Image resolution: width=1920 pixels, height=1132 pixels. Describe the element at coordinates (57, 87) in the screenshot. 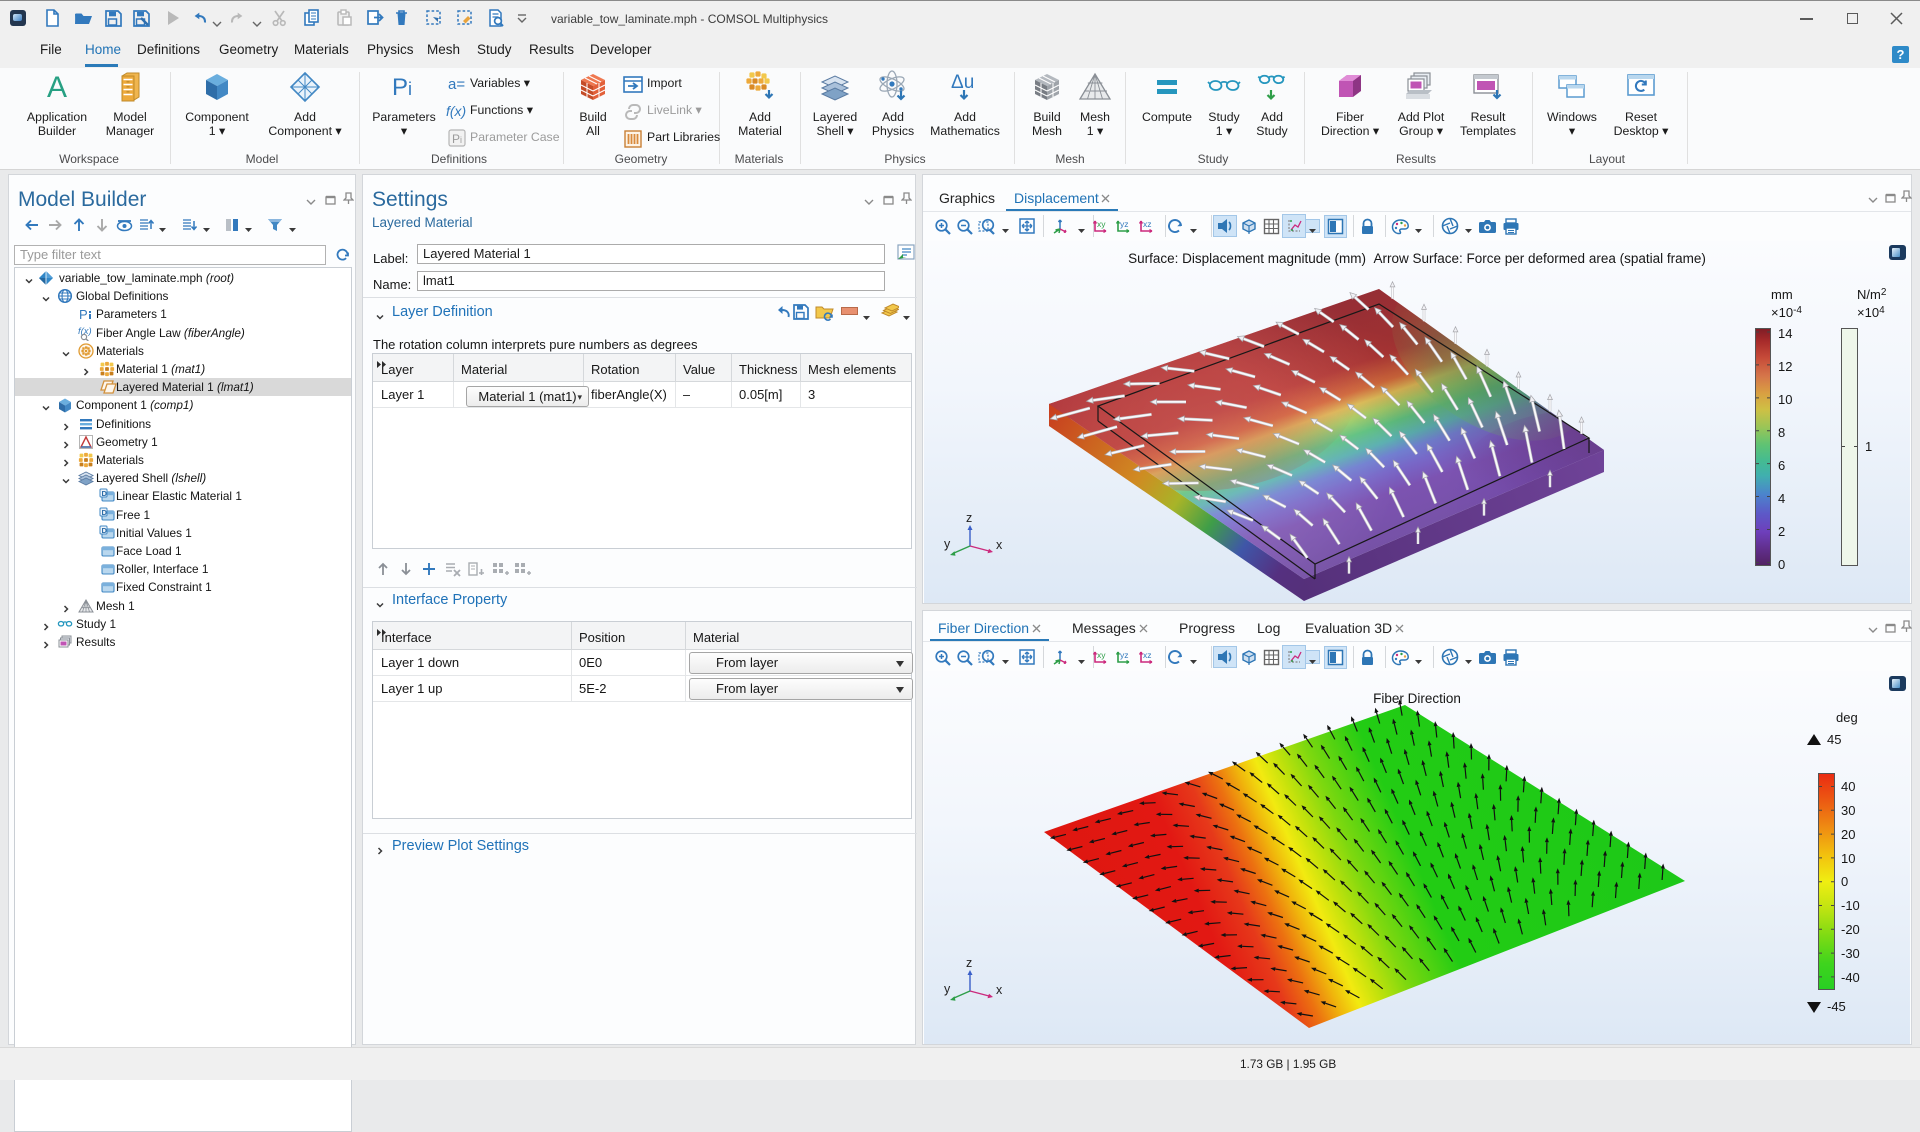

I see `svg-text: A` at that location.